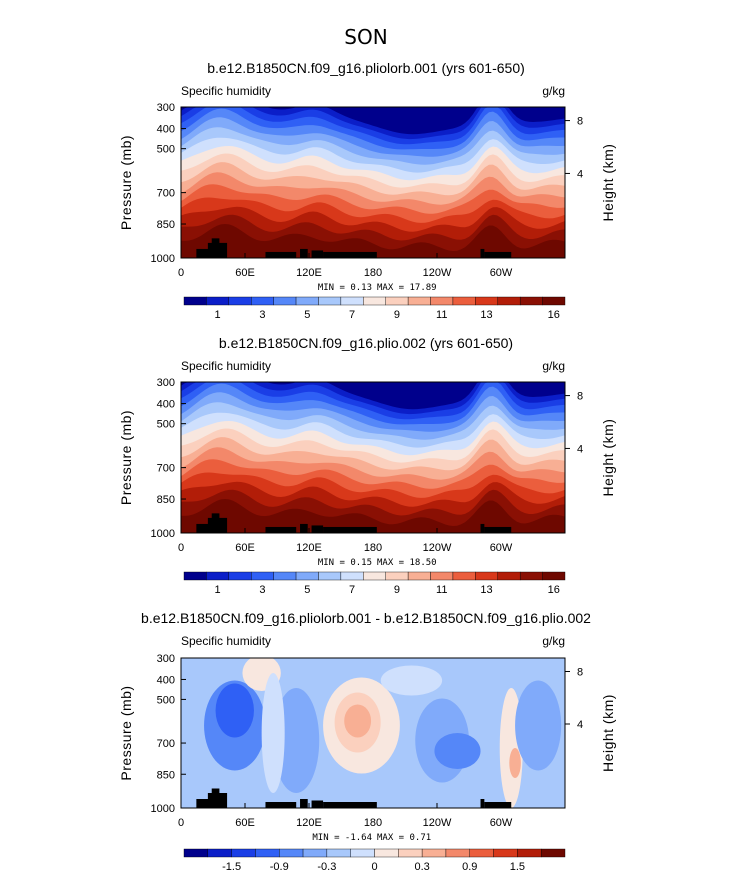 Image resolution: width=733 pixels, height=888 pixels. Describe the element at coordinates (245, 273) in the screenshot. I see `x-tick-label: 60E` at that location.